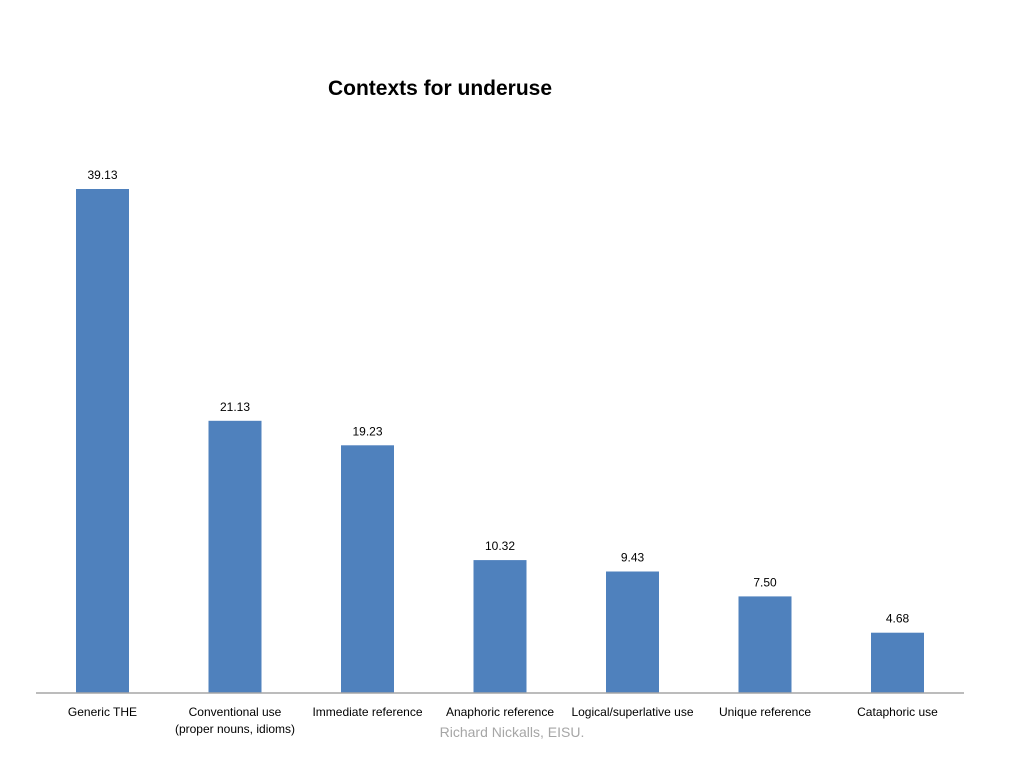  I want to click on data-label-7: 4.68, so click(898, 619).